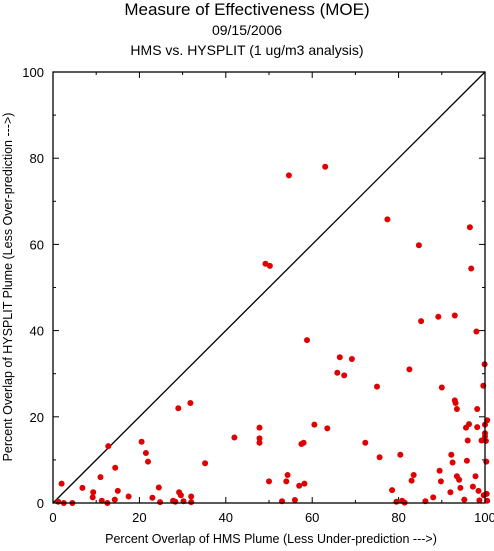 The height and width of the screenshot is (551, 494). What do you see at coordinates (312, 517) in the screenshot?
I see `x-tick-label: 60` at bounding box center [312, 517].